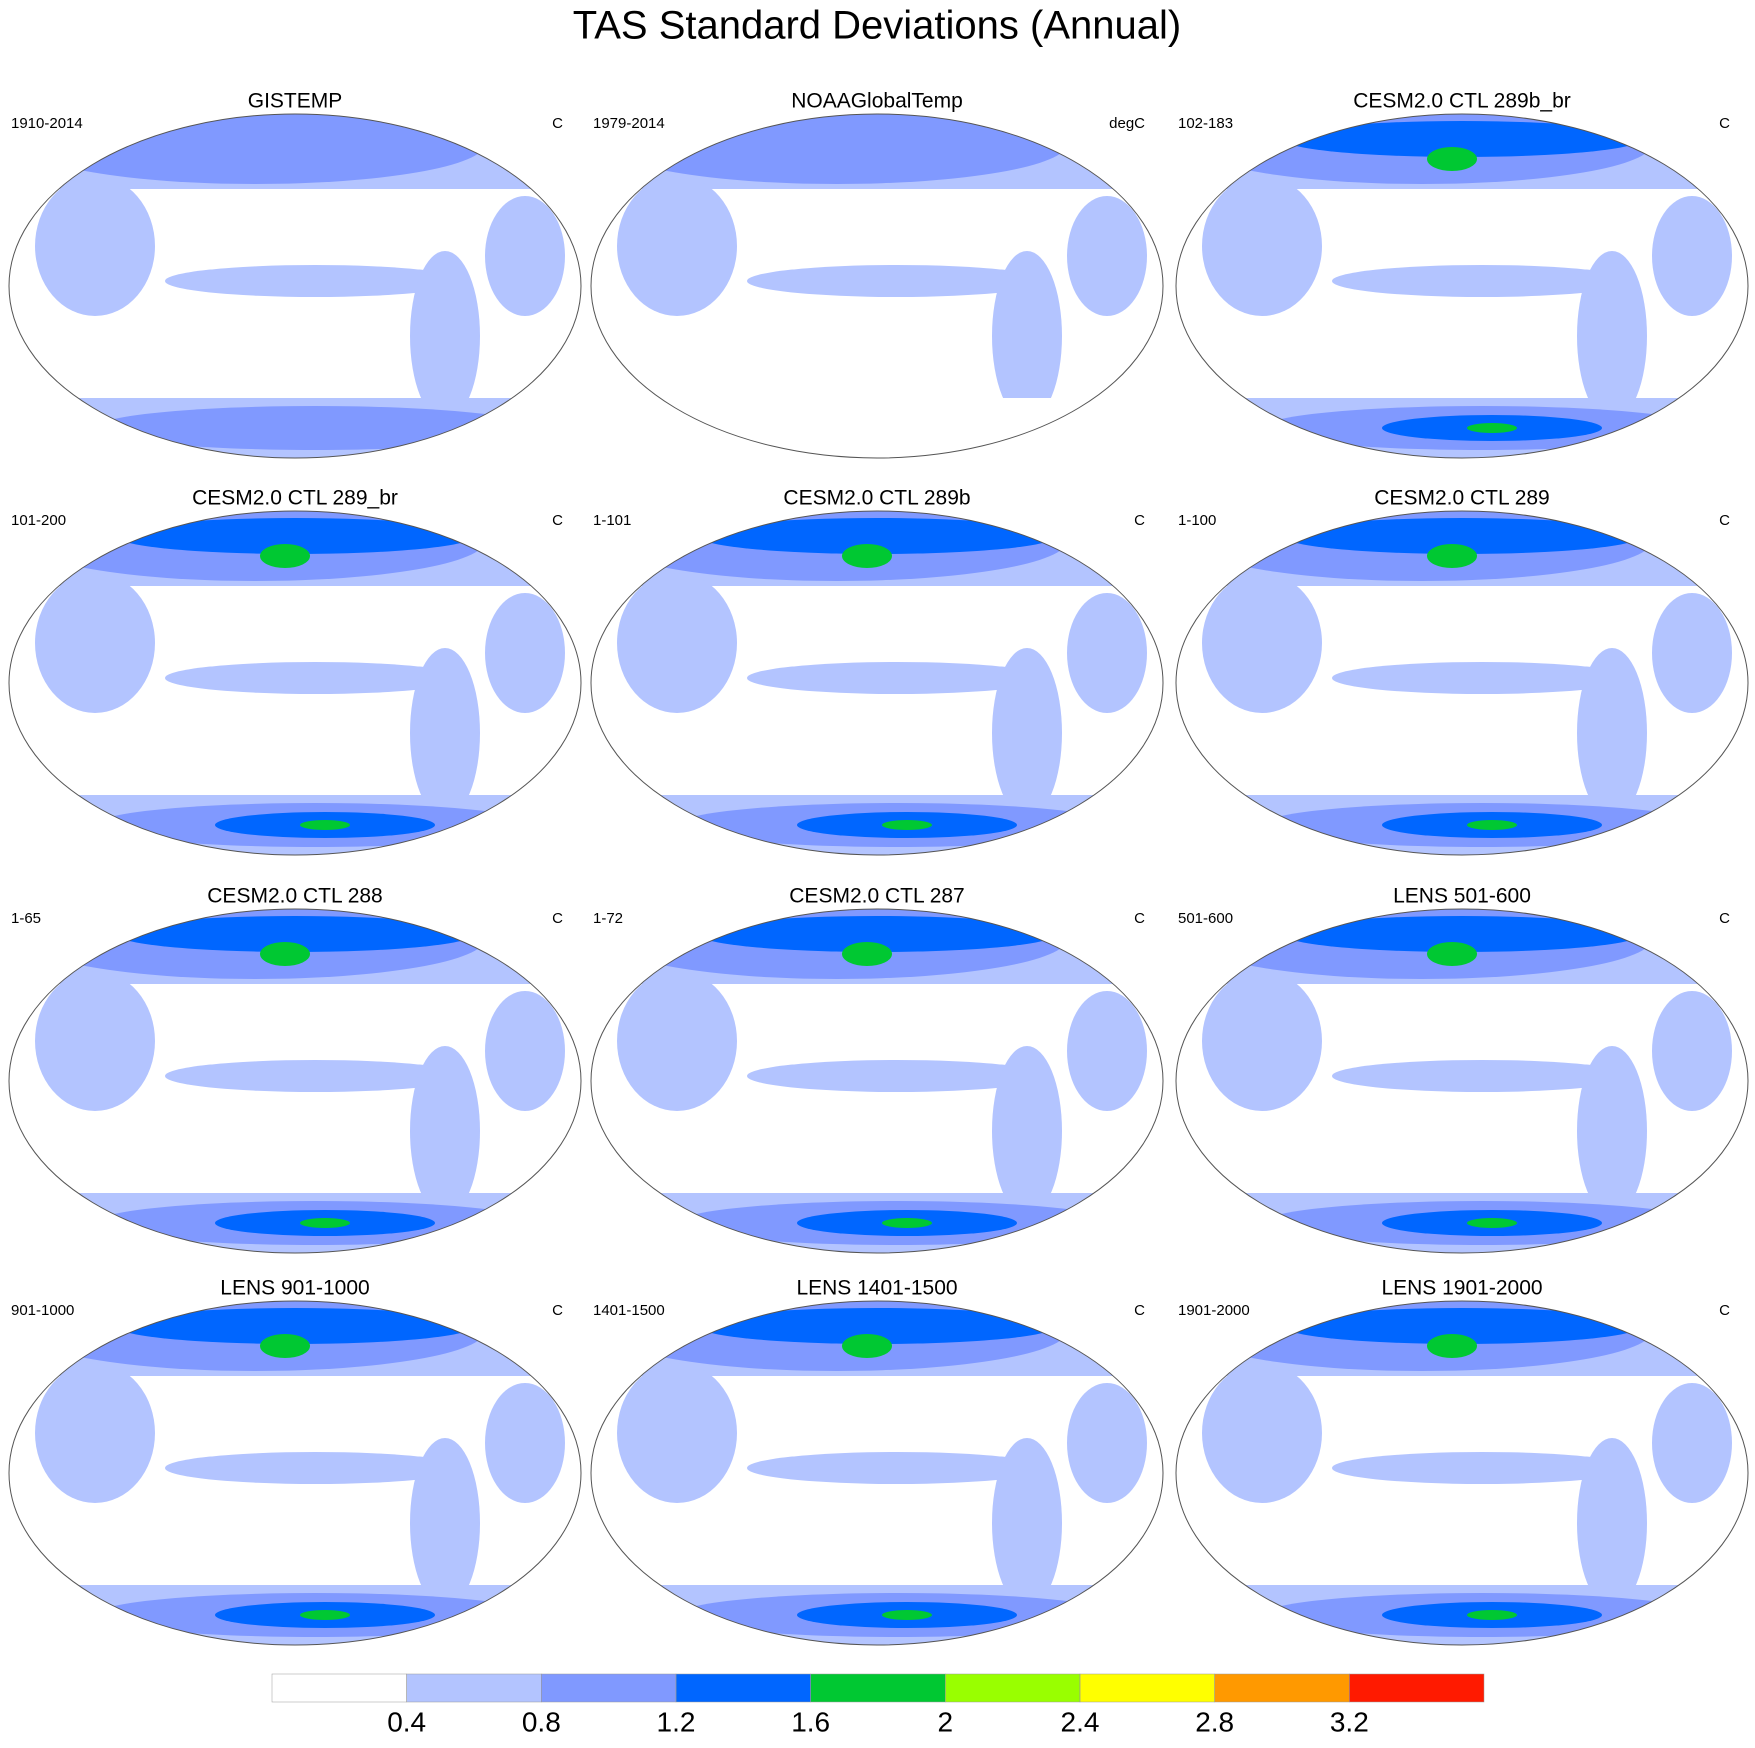 The width and height of the screenshot is (1755, 1748). Describe the element at coordinates (295, 101) in the screenshot. I see `panel-title: GISTEMP` at that location.